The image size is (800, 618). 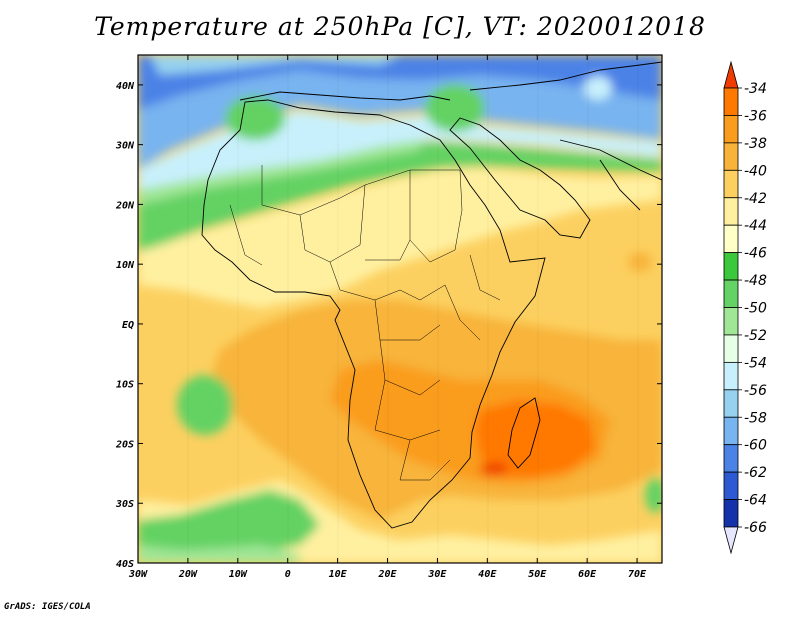 I want to click on lat-label: 20N, so click(x=125, y=205).